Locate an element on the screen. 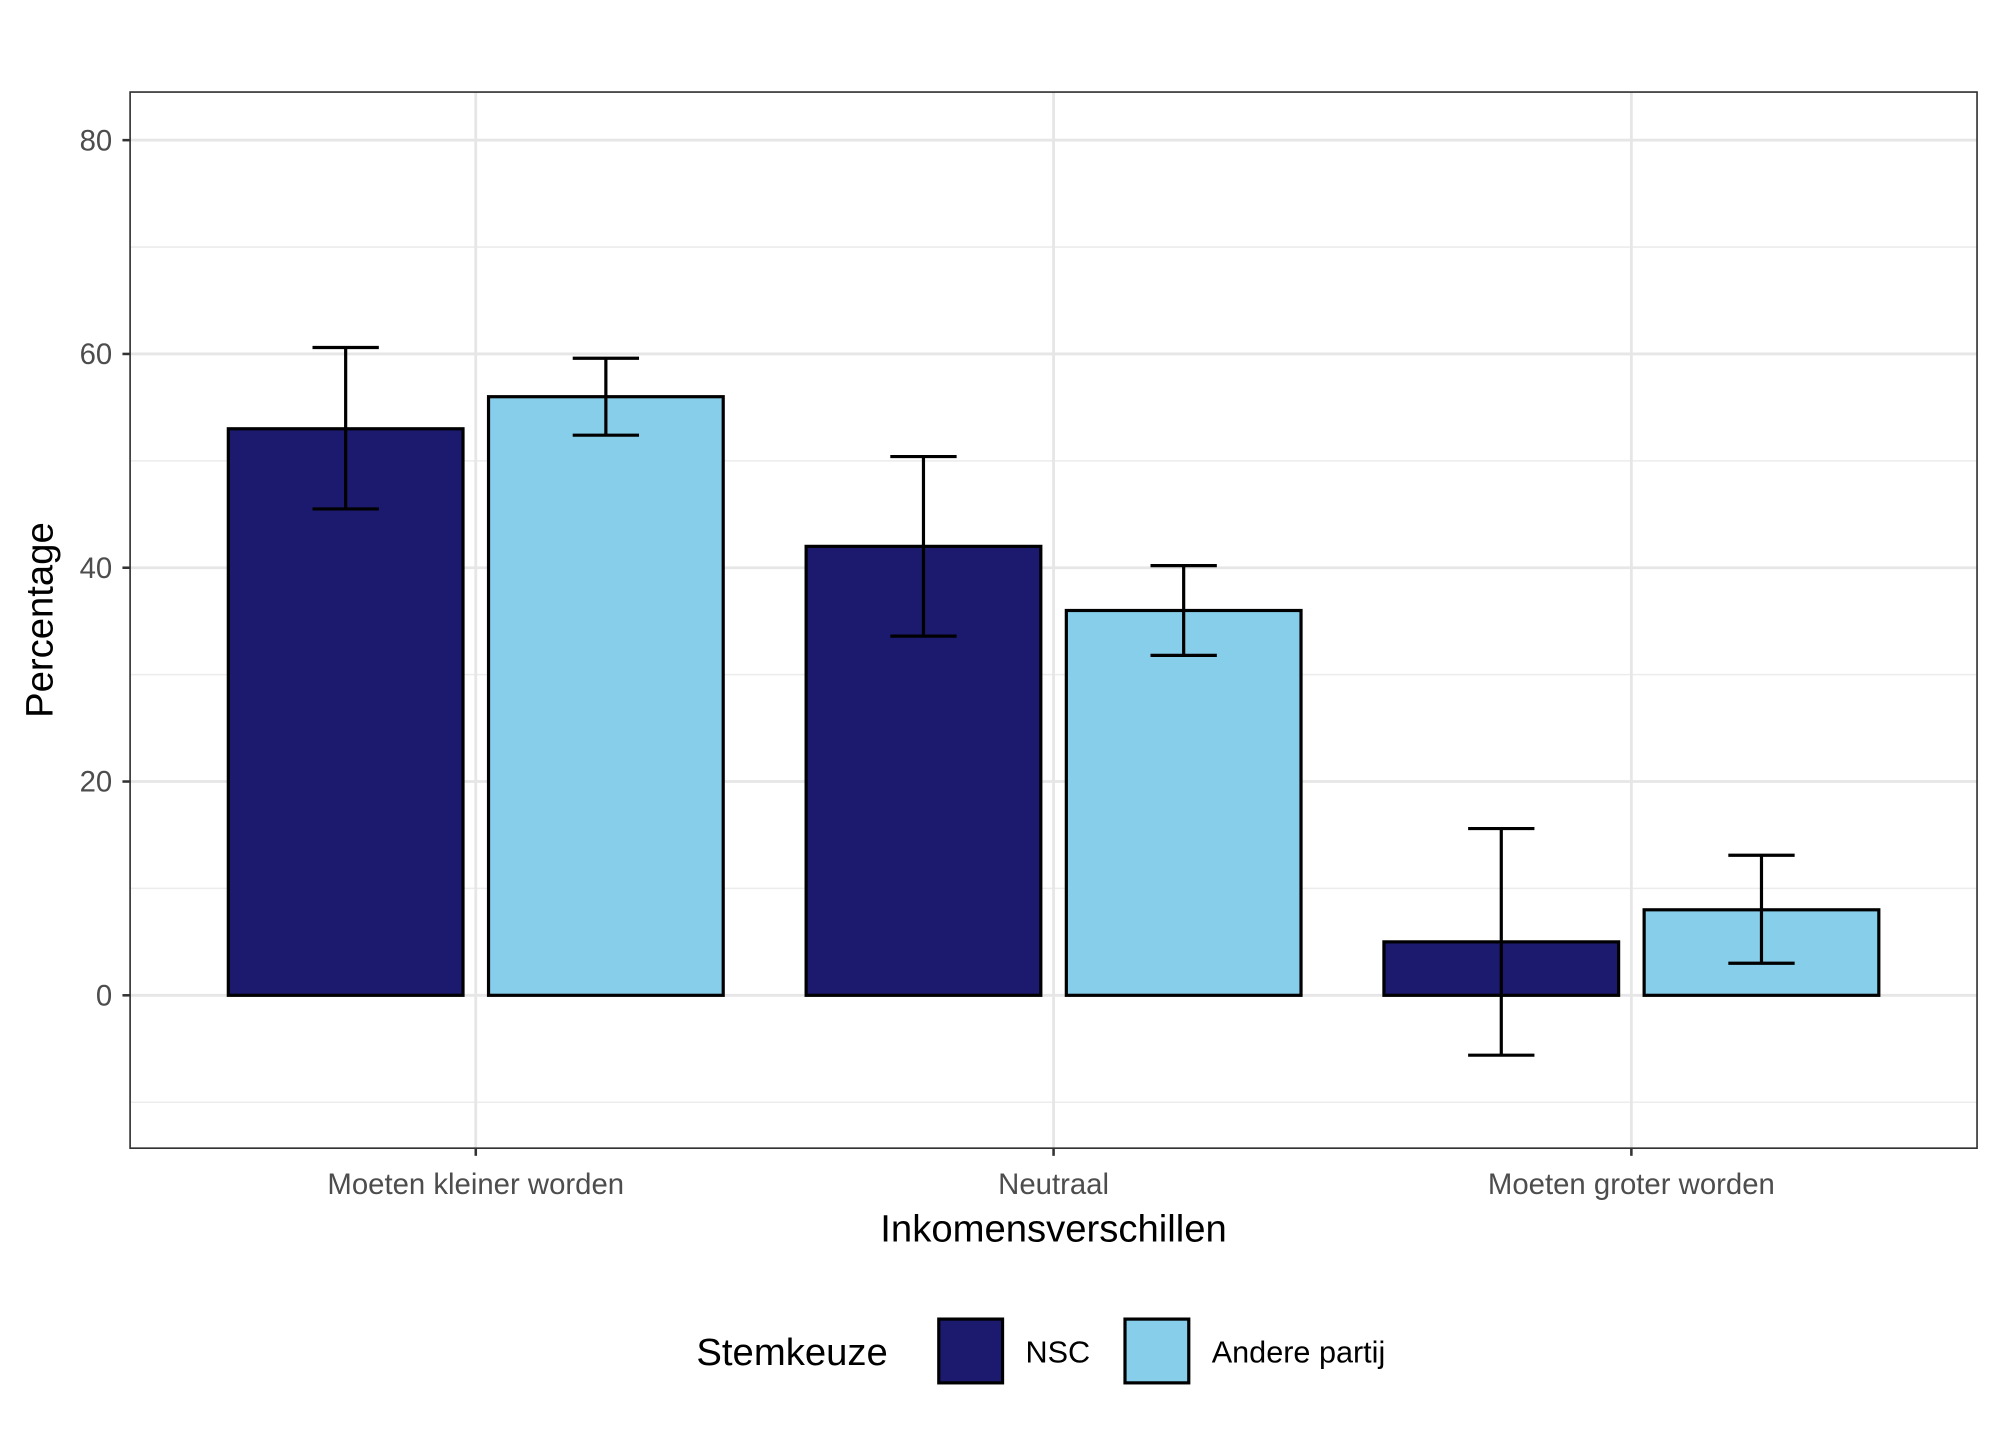  legend-label: NSC is located at coordinates (1058, 1352).